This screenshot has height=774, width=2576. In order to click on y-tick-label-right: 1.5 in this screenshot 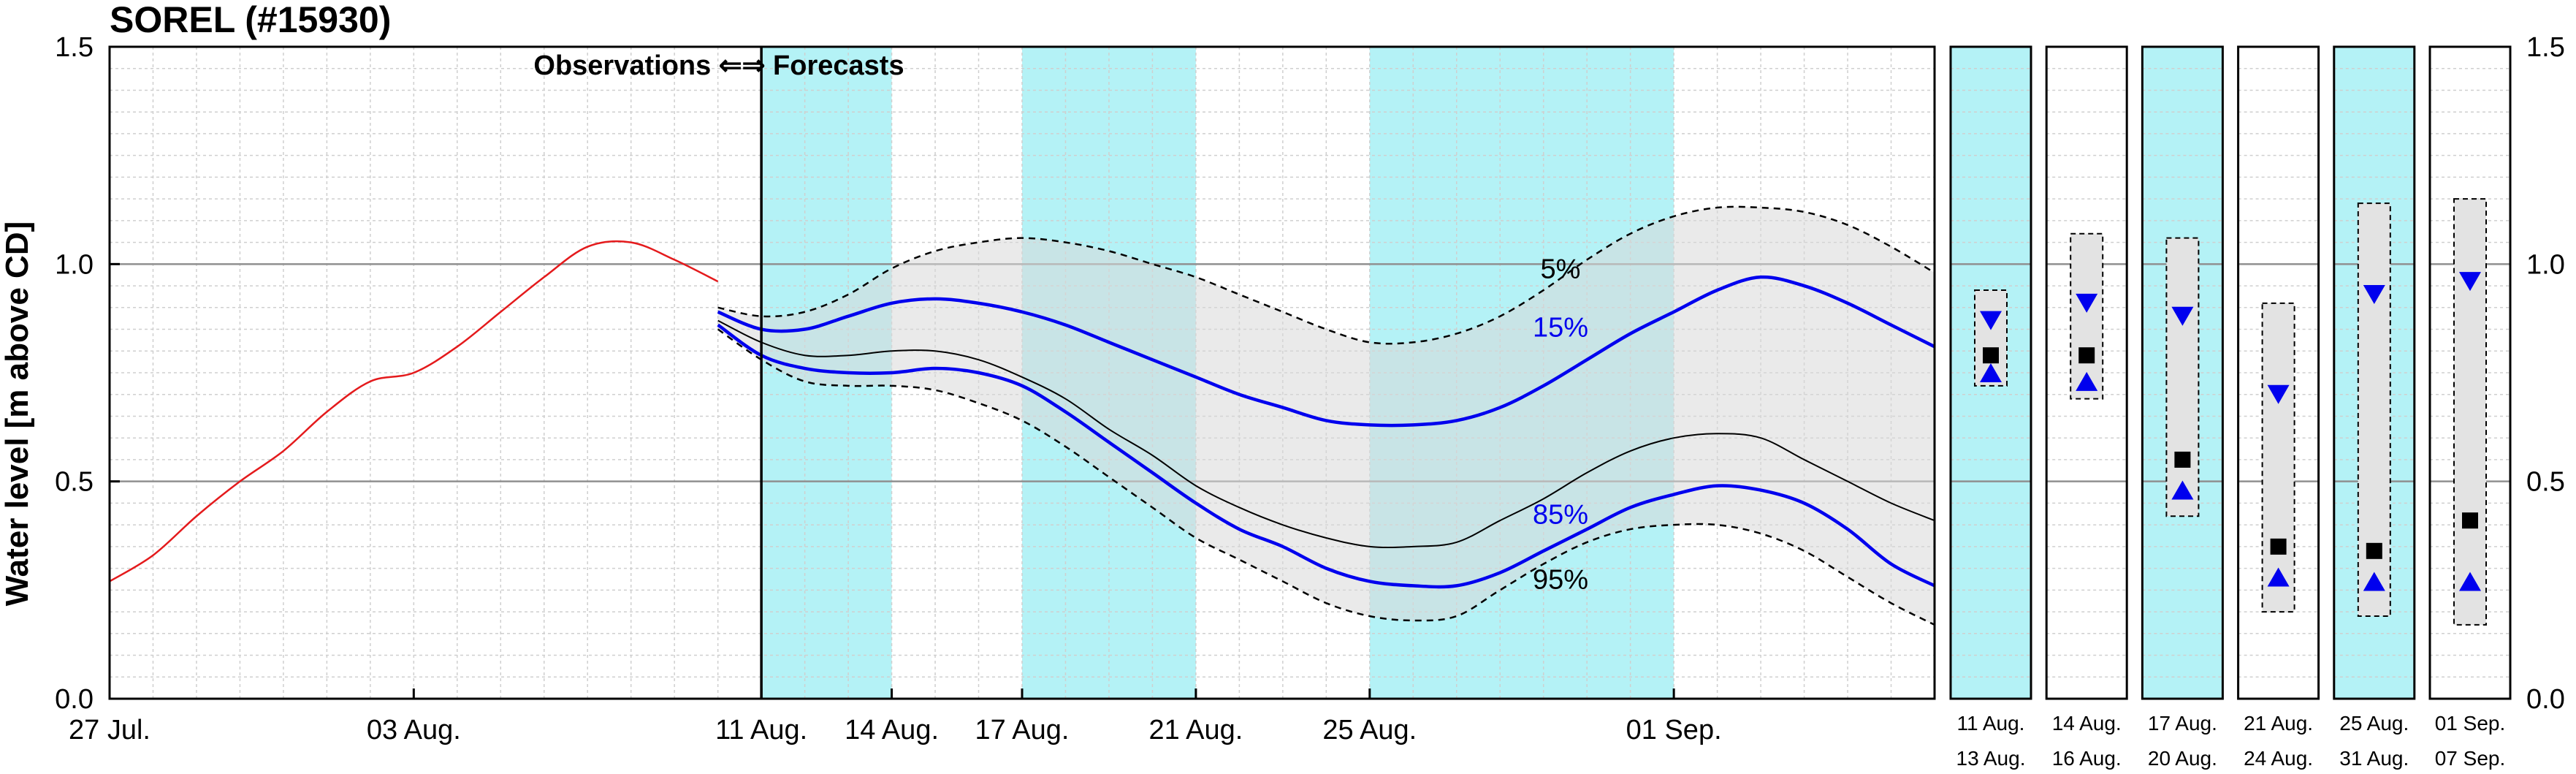, I will do `click(2545, 47)`.